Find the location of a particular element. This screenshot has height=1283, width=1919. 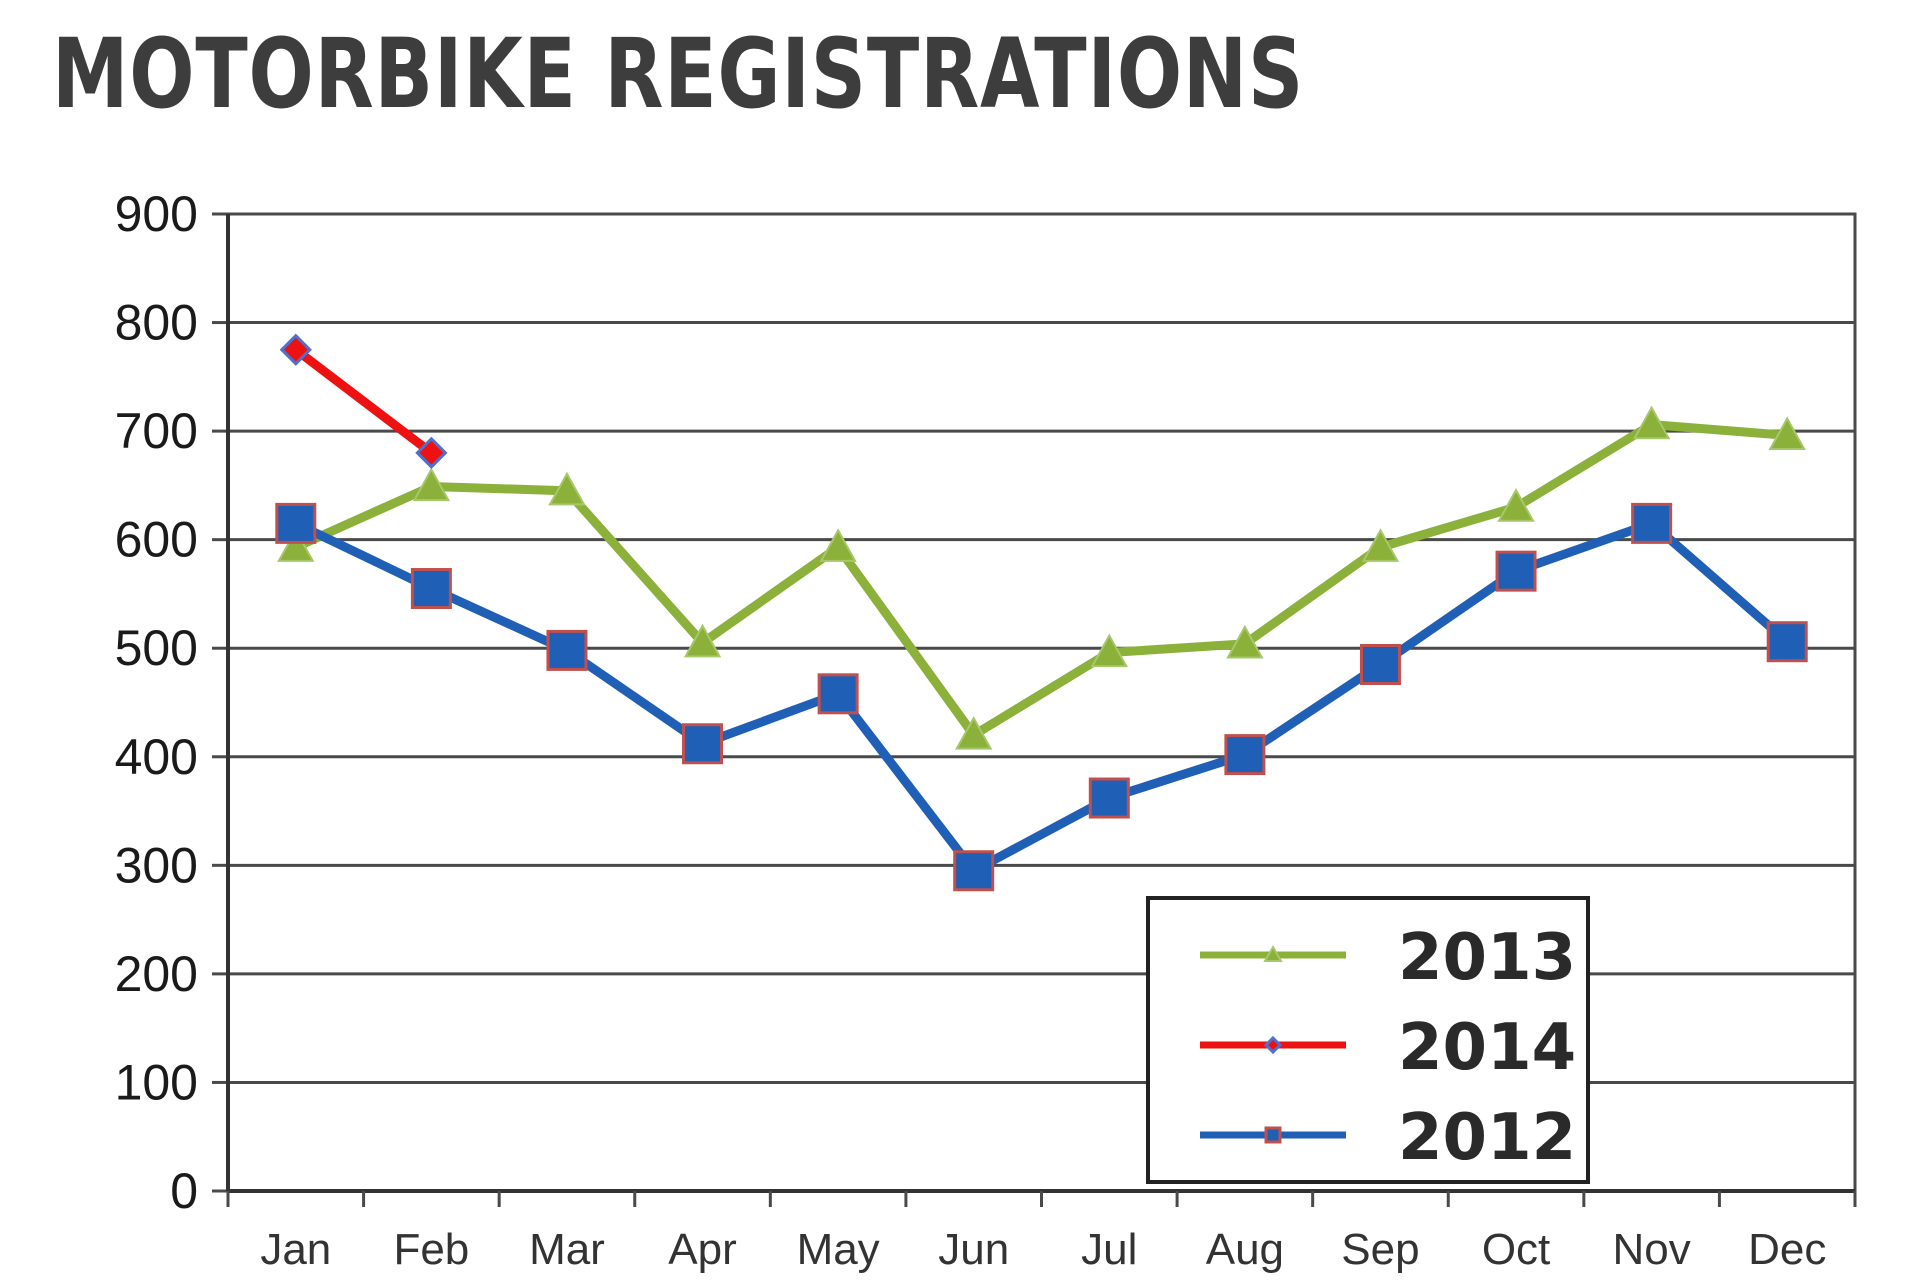

series-2014 is located at coordinates (363, 401).